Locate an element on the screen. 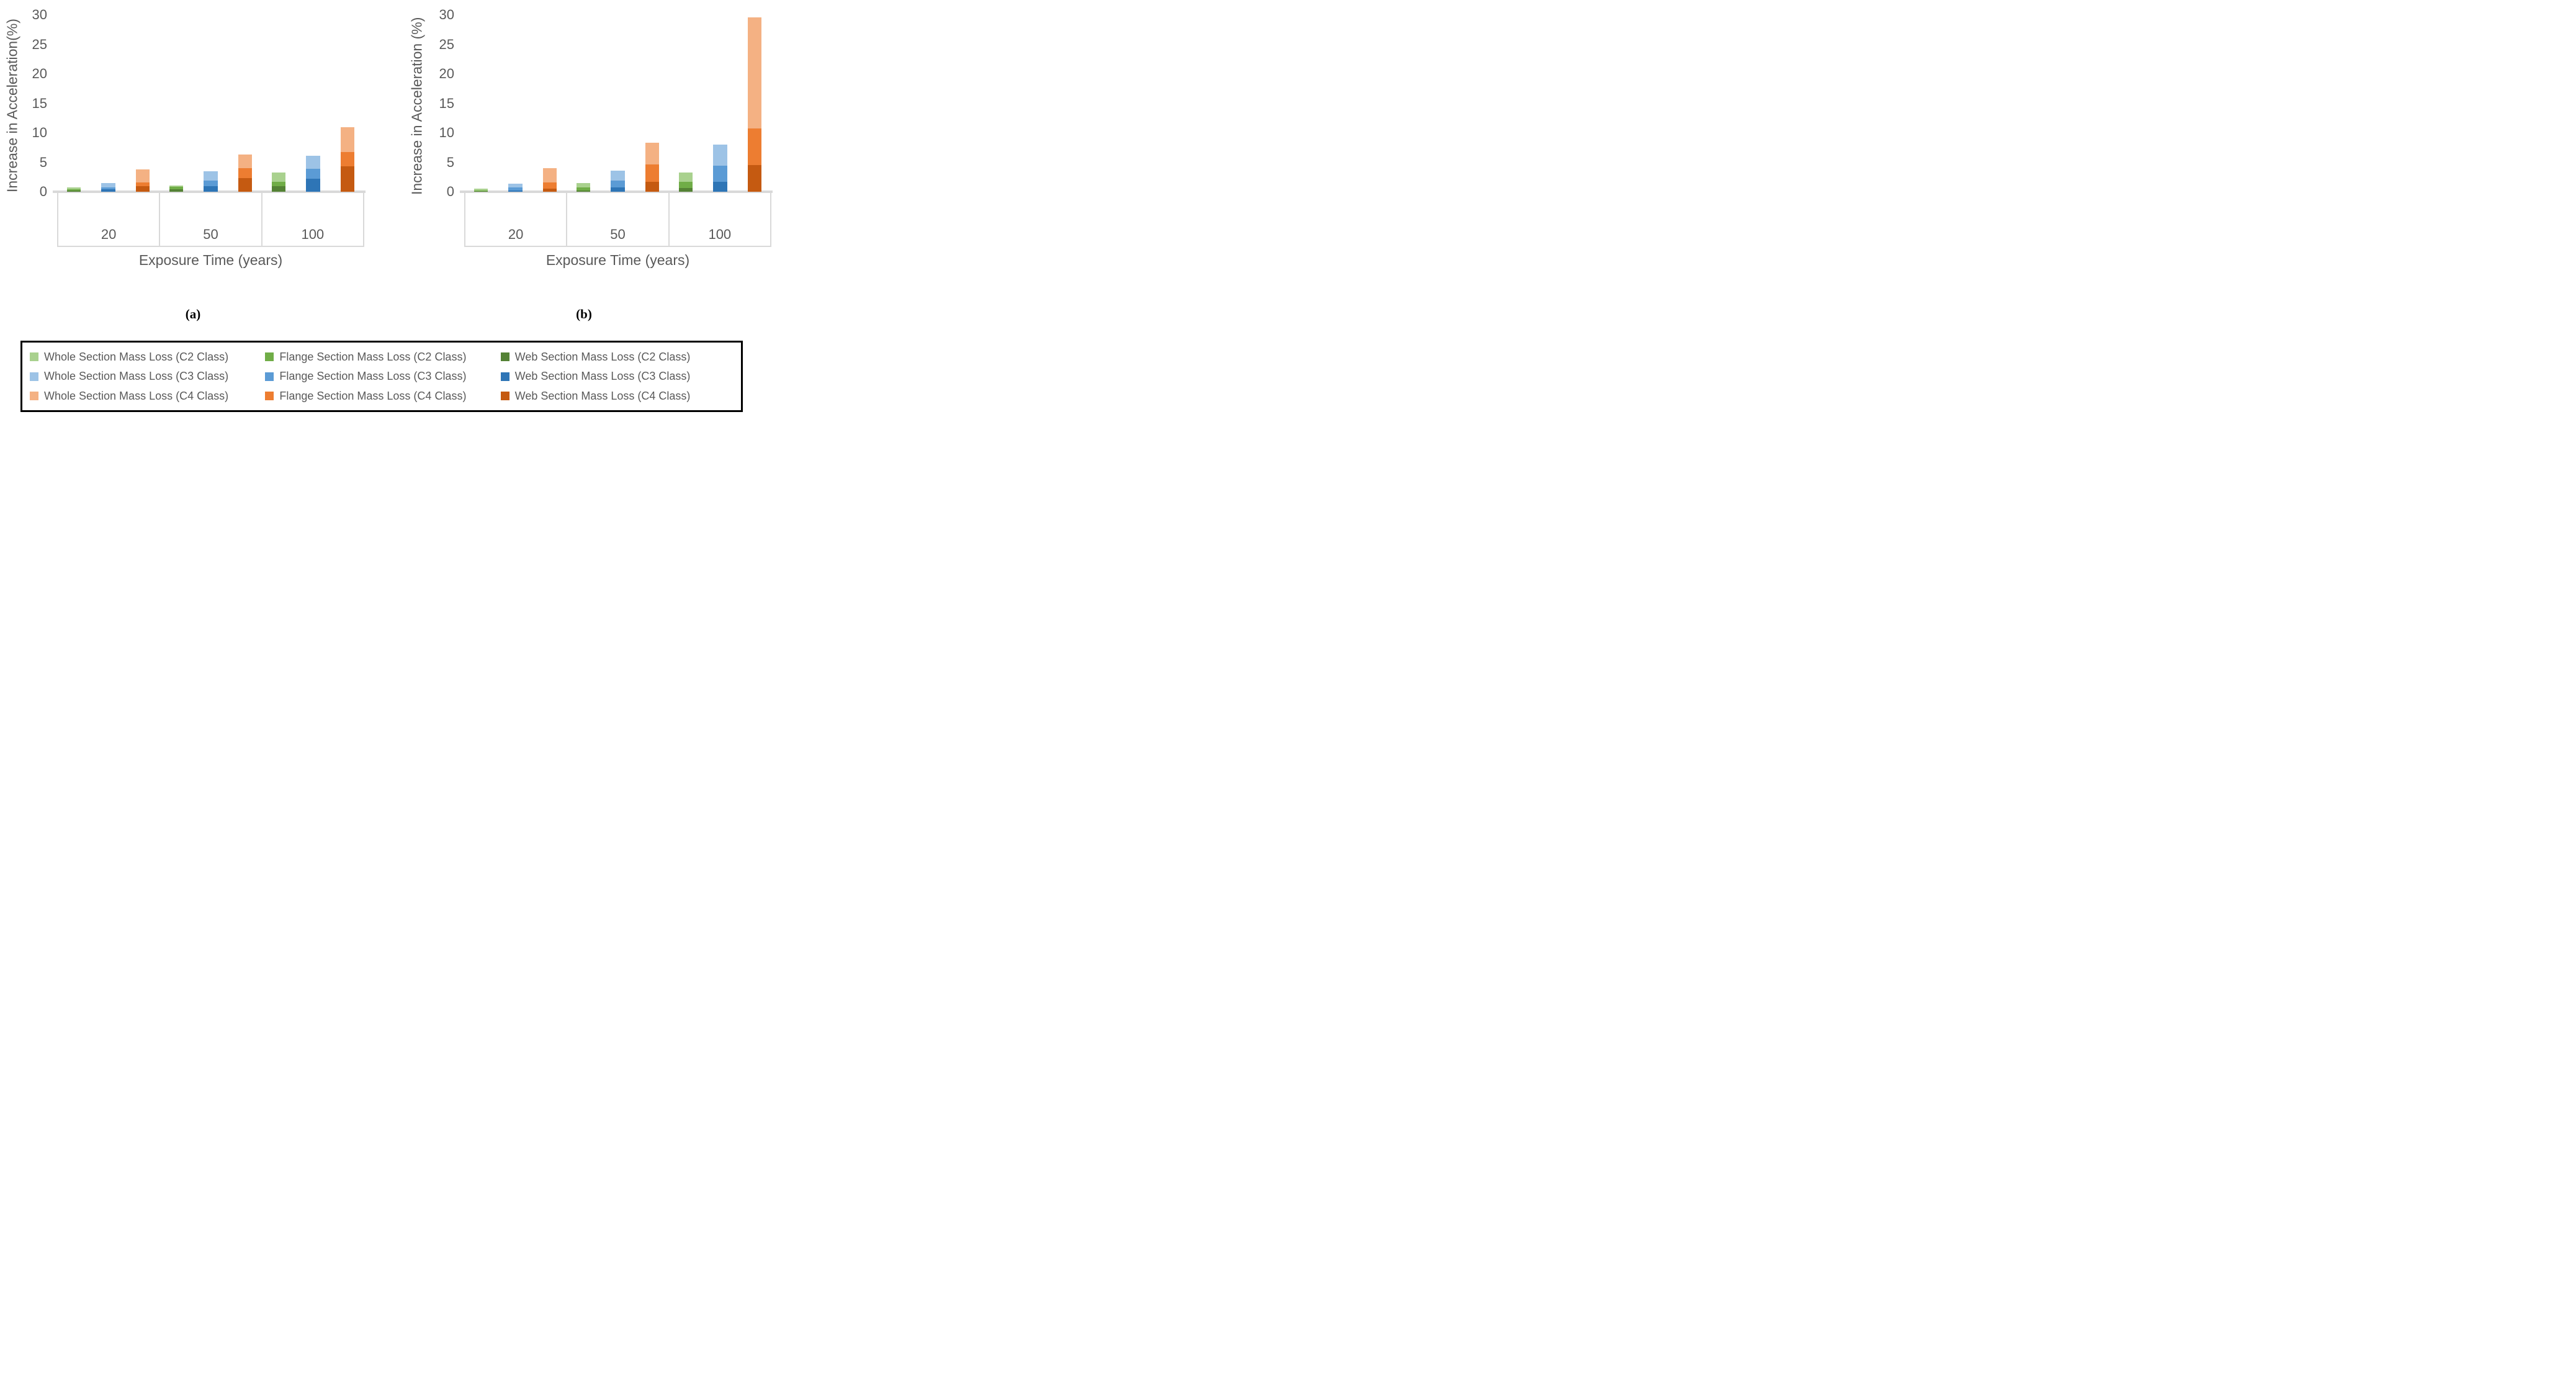  legend-item-web-c3: Web Section Mass Loss (C3 Class) is located at coordinates (618, 376).